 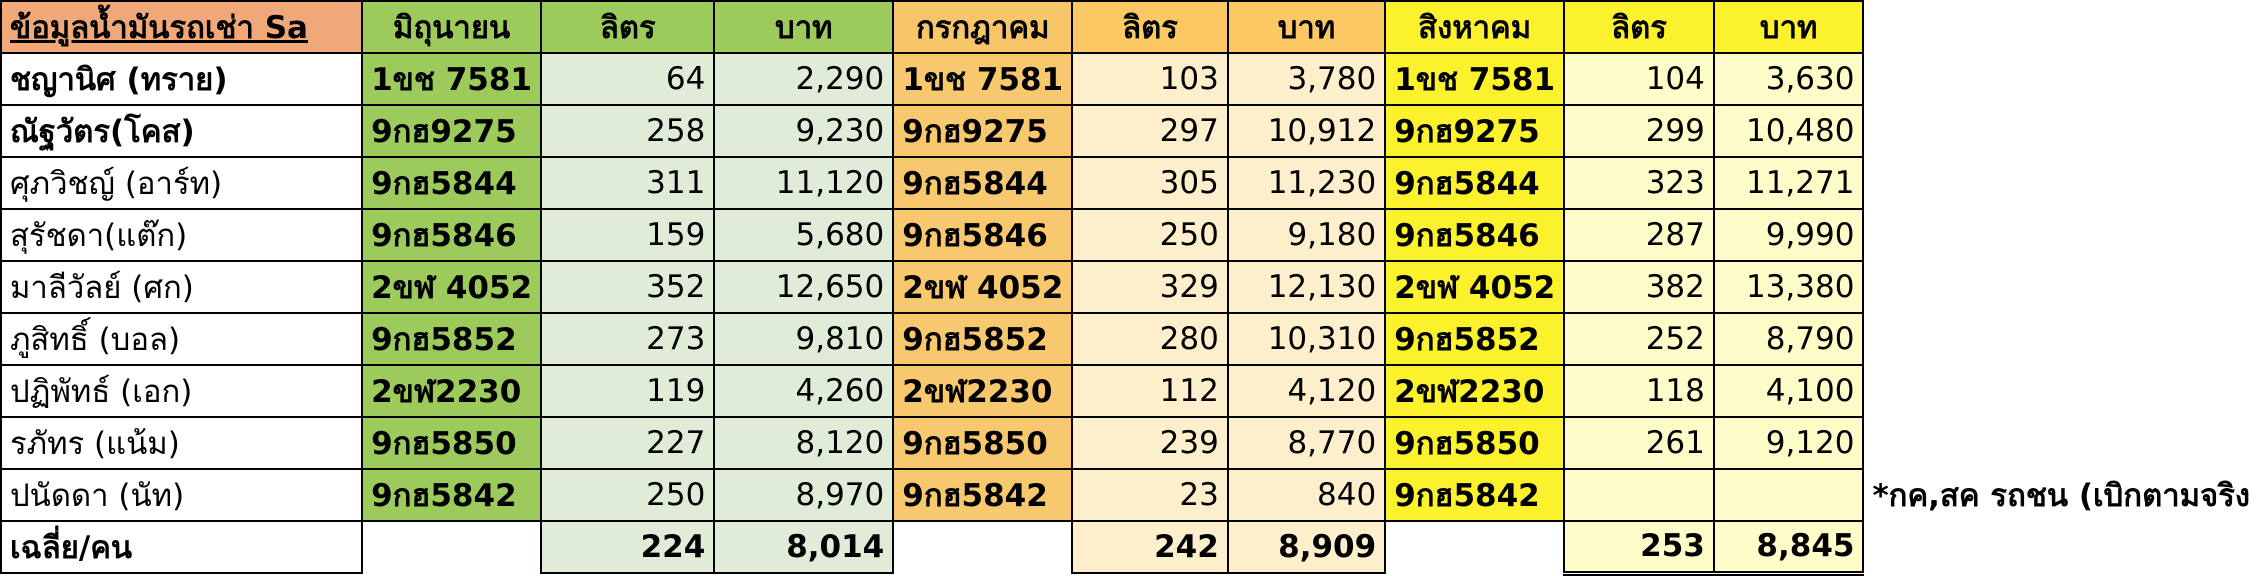 I want to click on driver-name-cell: รภัทร (แน้ม), so click(x=182, y=443).